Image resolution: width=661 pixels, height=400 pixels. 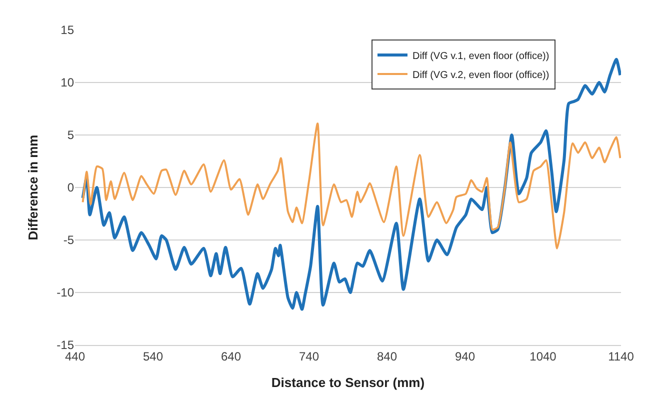 I want to click on x-tick-label: 1140, so click(x=621, y=356).